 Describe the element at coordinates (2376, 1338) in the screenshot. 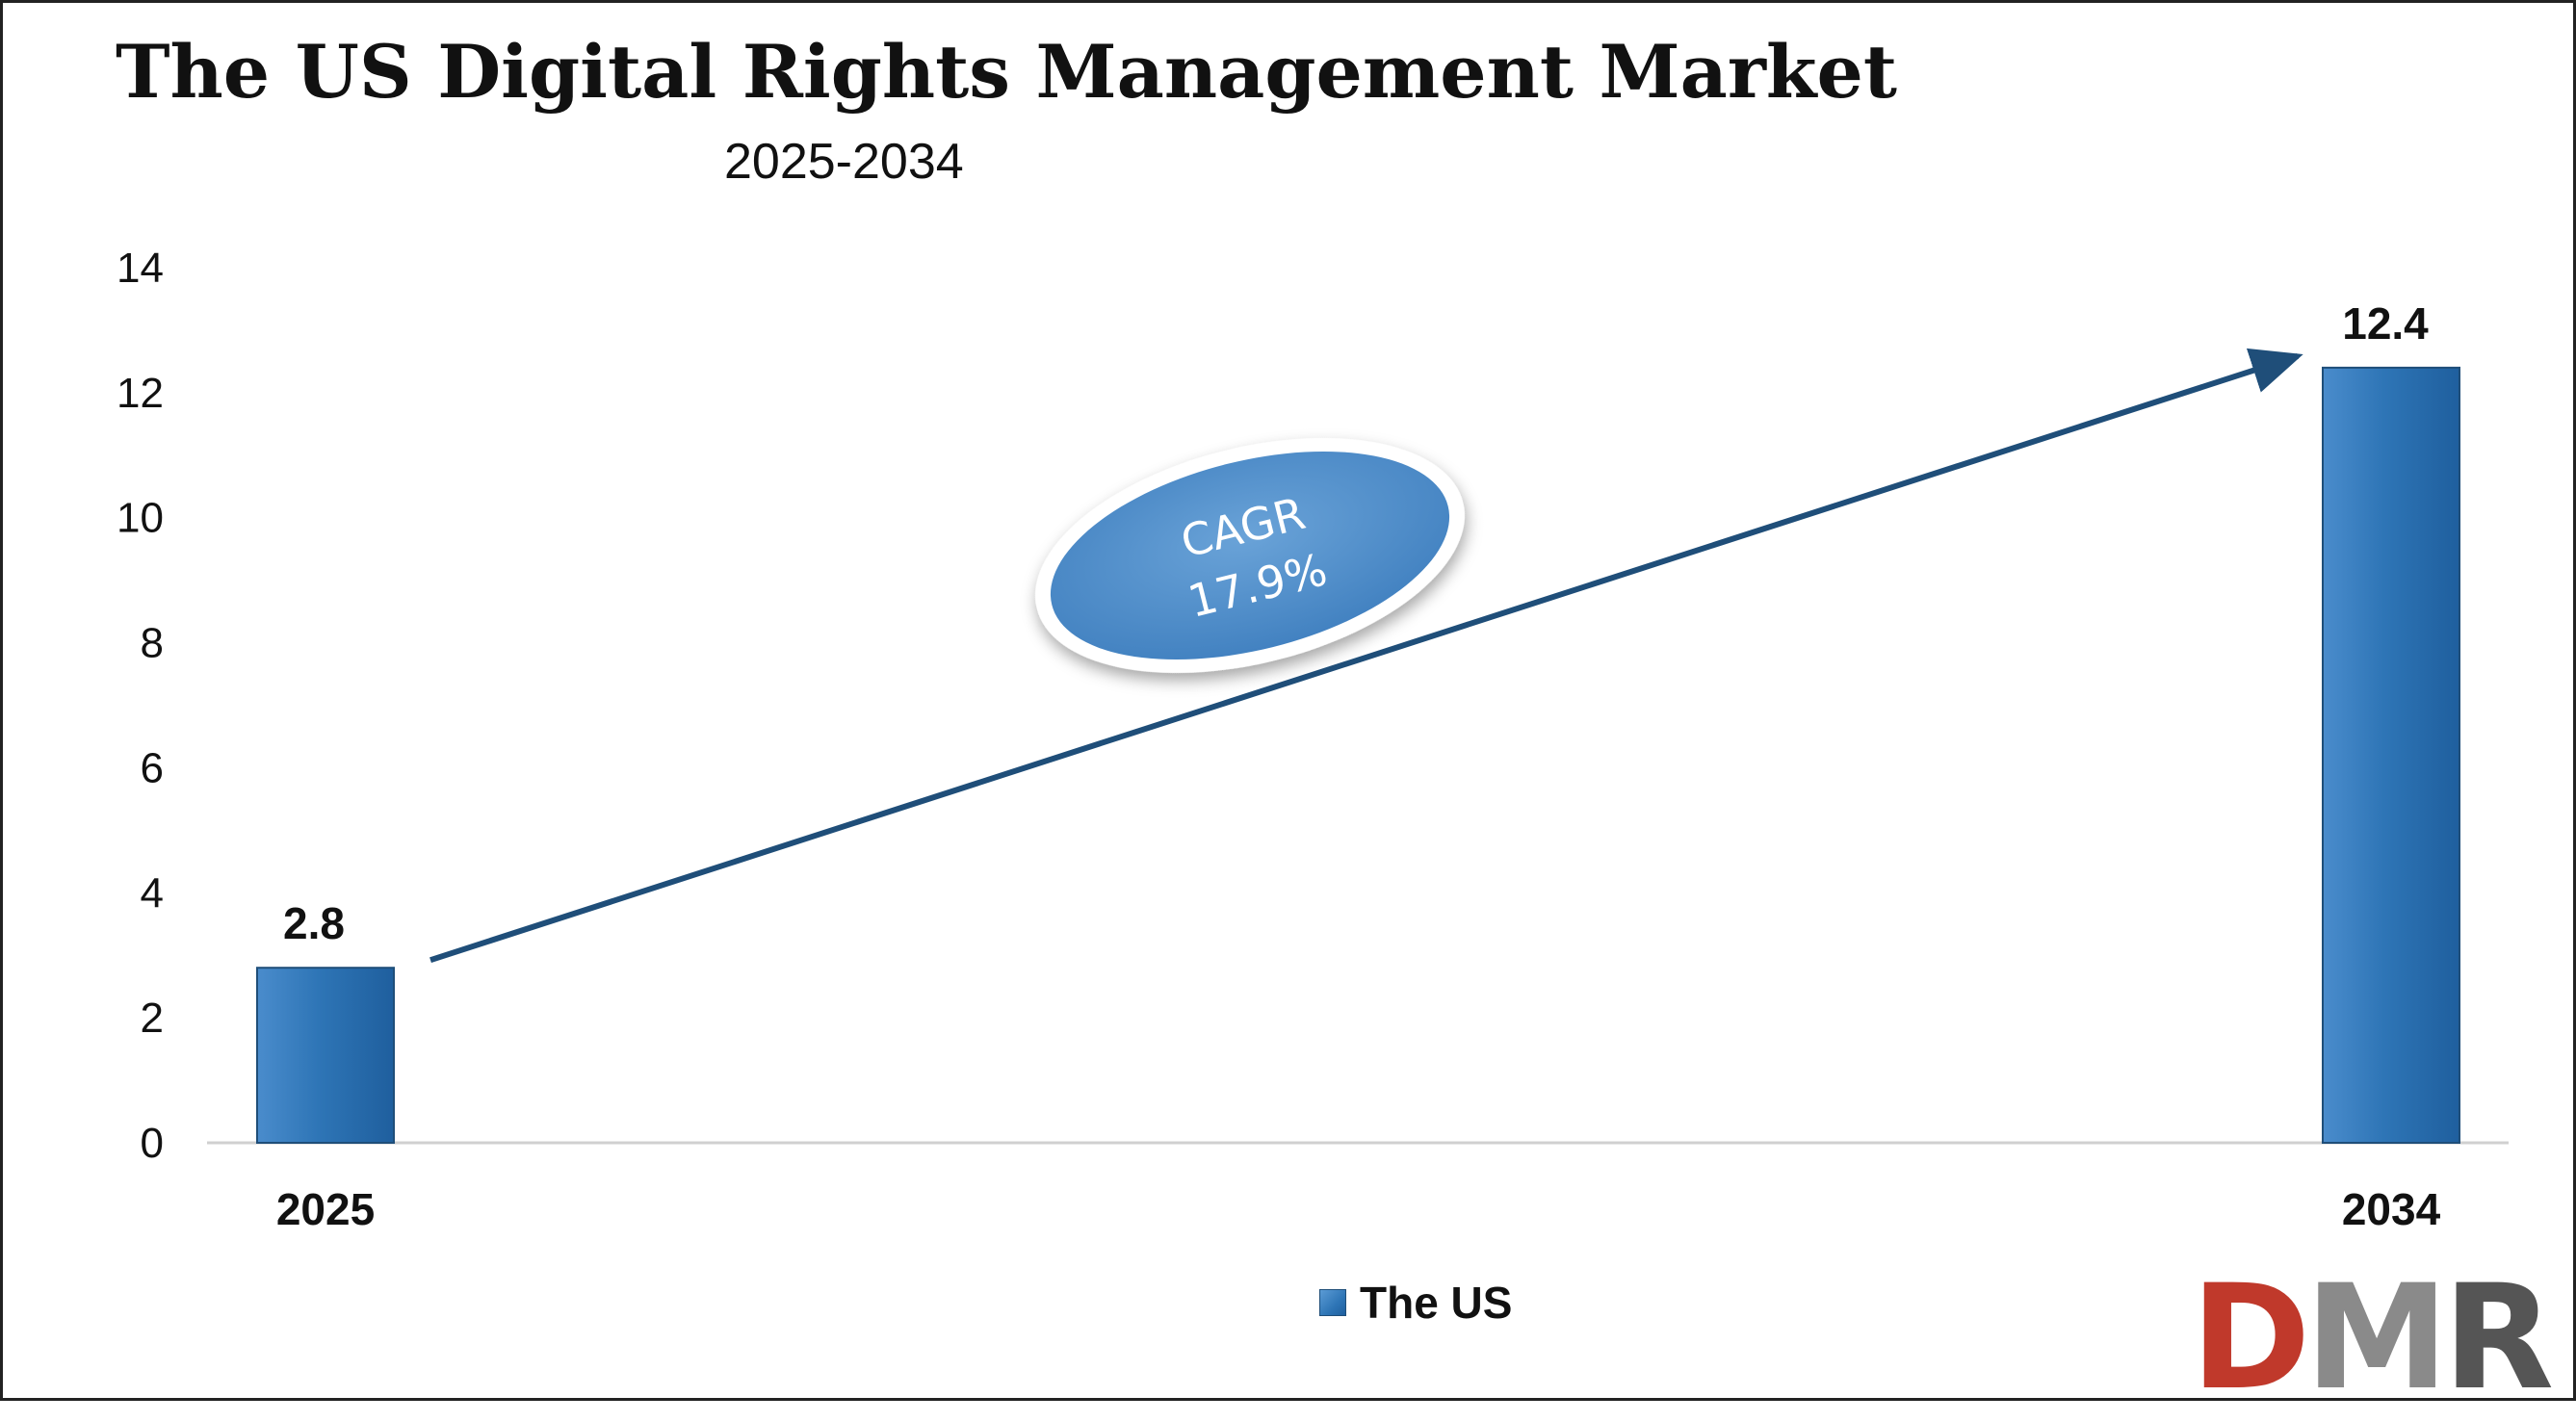

I see `logo-letter-m: M` at that location.